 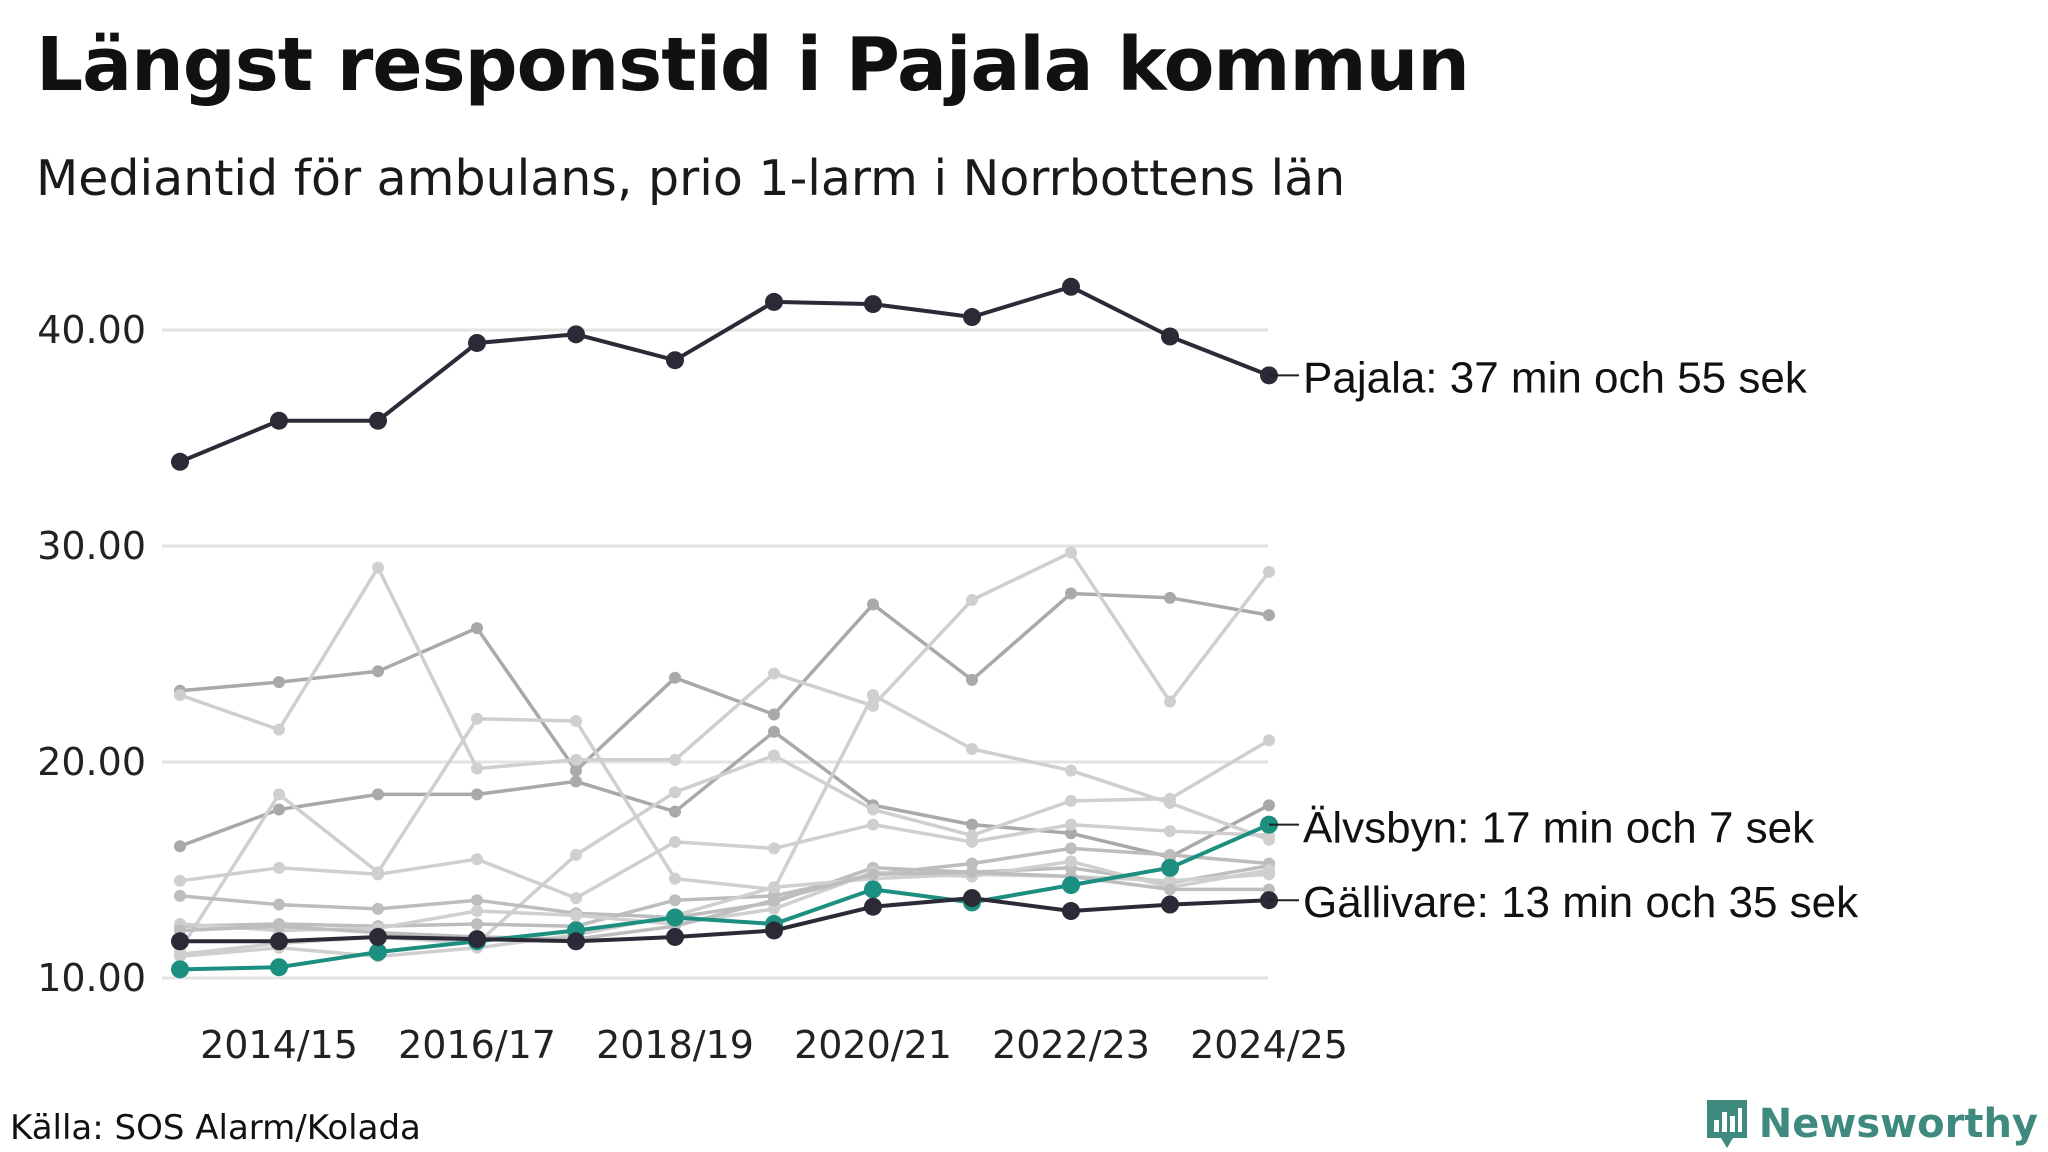 What do you see at coordinates (724, 920) in the screenshot?
I see `gallivare-line` at bounding box center [724, 920].